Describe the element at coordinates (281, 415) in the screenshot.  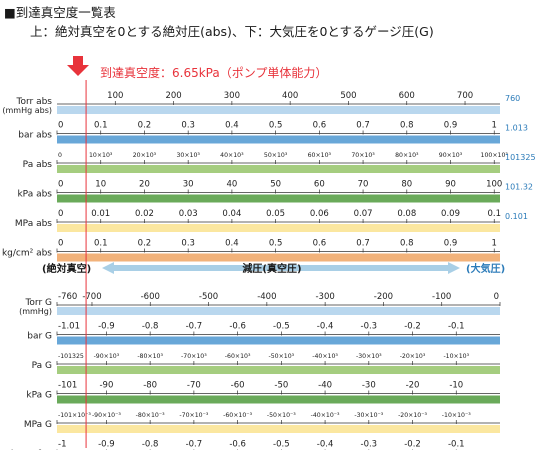
I see `gauge-tick-label: -50×10⁻³` at that location.